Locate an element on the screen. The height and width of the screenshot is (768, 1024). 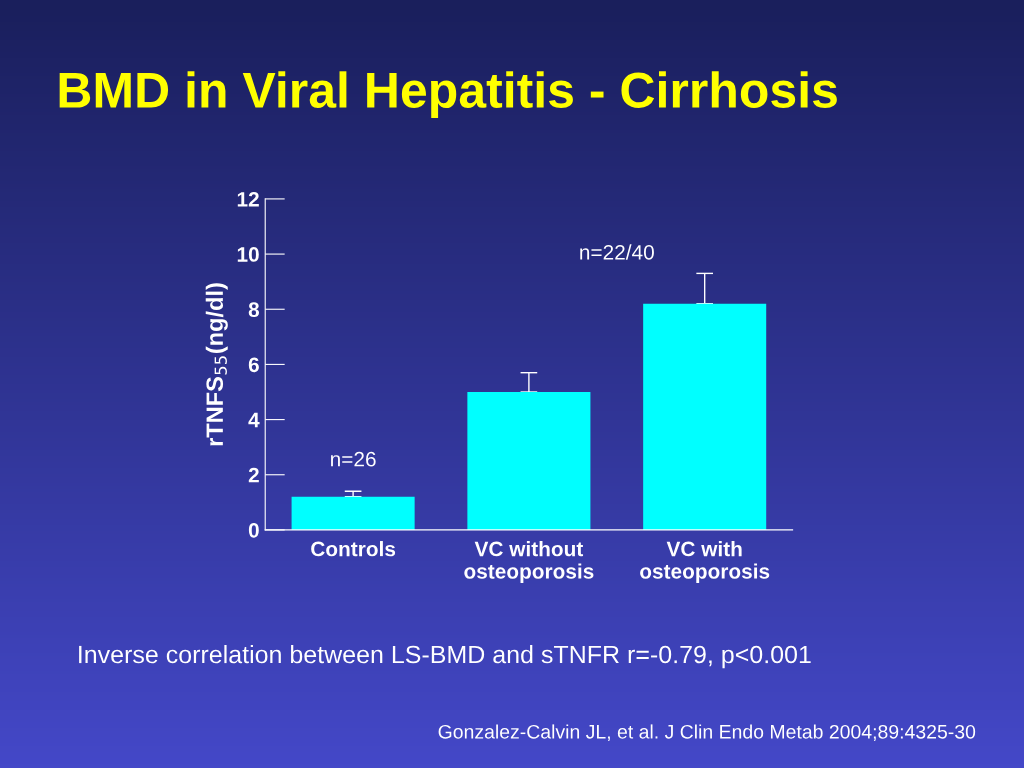
y-tick-label: 6 is located at coordinates (253, 365).